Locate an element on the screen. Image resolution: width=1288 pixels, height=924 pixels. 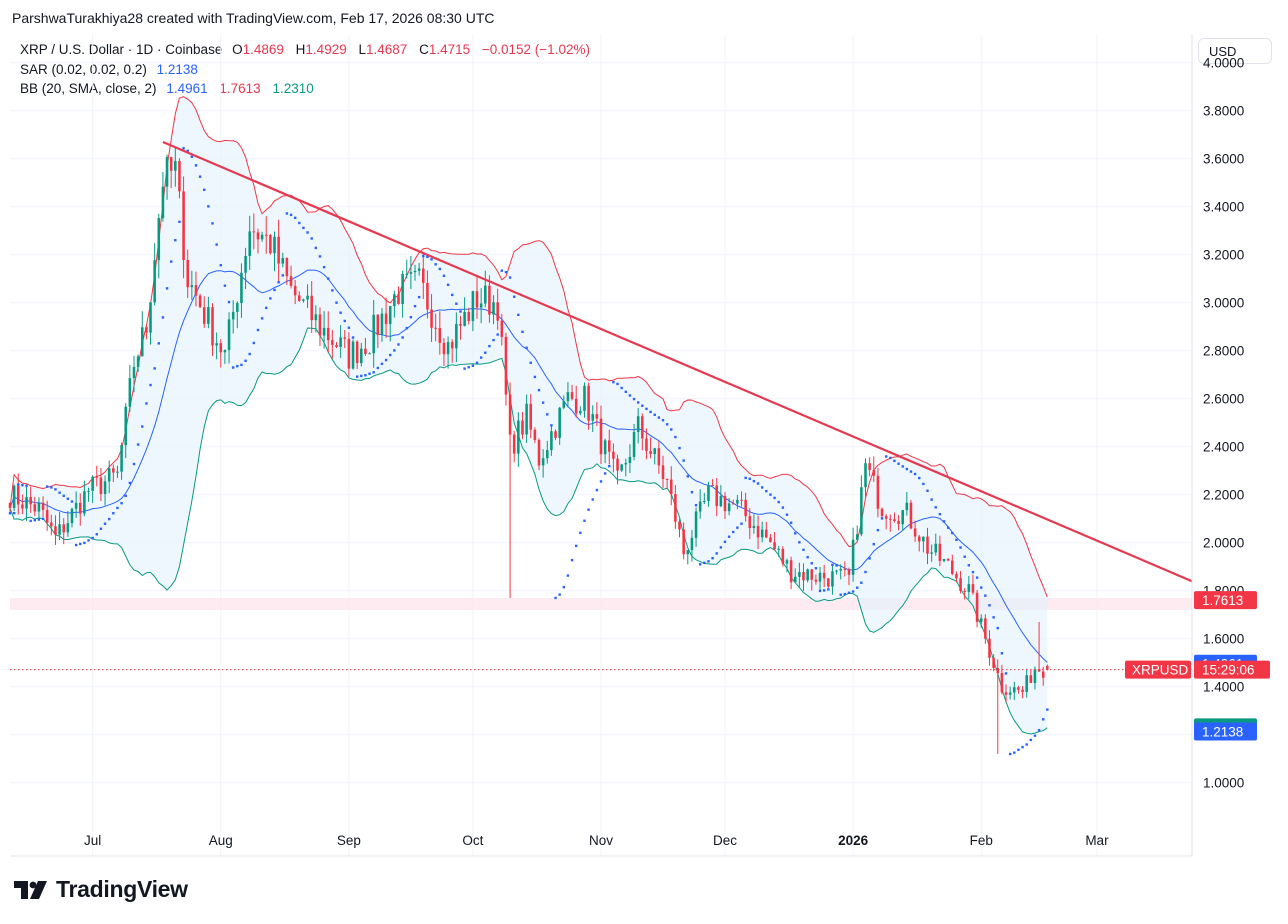
sar-tag-bg is located at coordinates (1225, 731).